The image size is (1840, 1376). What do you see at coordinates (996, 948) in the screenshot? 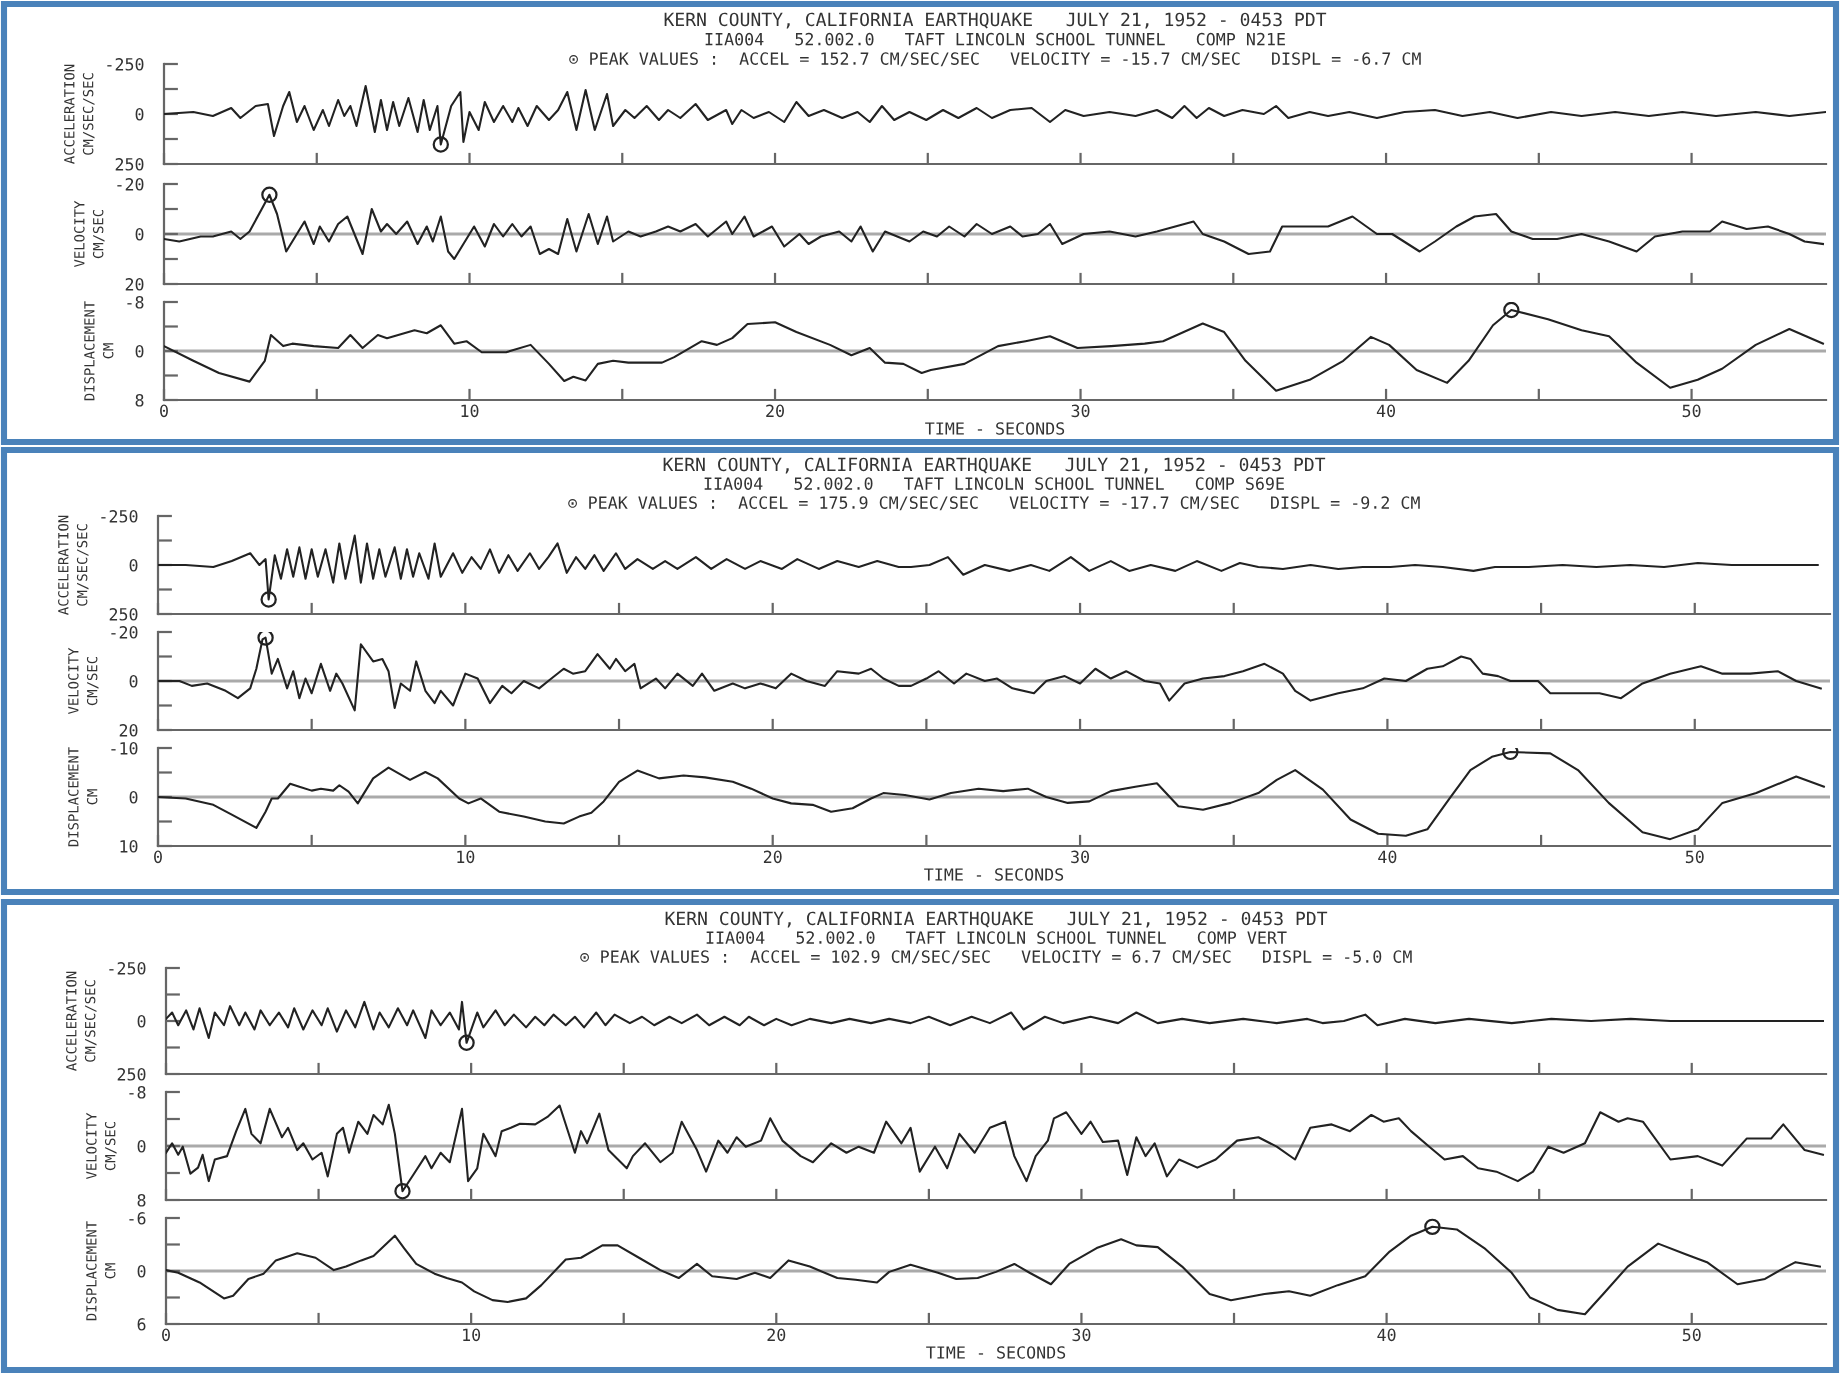
I see `chart-subtitle: IIA004 52.002.0 TAFT LINCOLN SCHOOL TUNNEL COMP VERT ⊙ PEAK VALUES : ACCEL = 102.9 CM/SEC/SEC VELOCITY = 6.7 CM/SEC DISPL = -5.0 CM` at bounding box center [996, 948].